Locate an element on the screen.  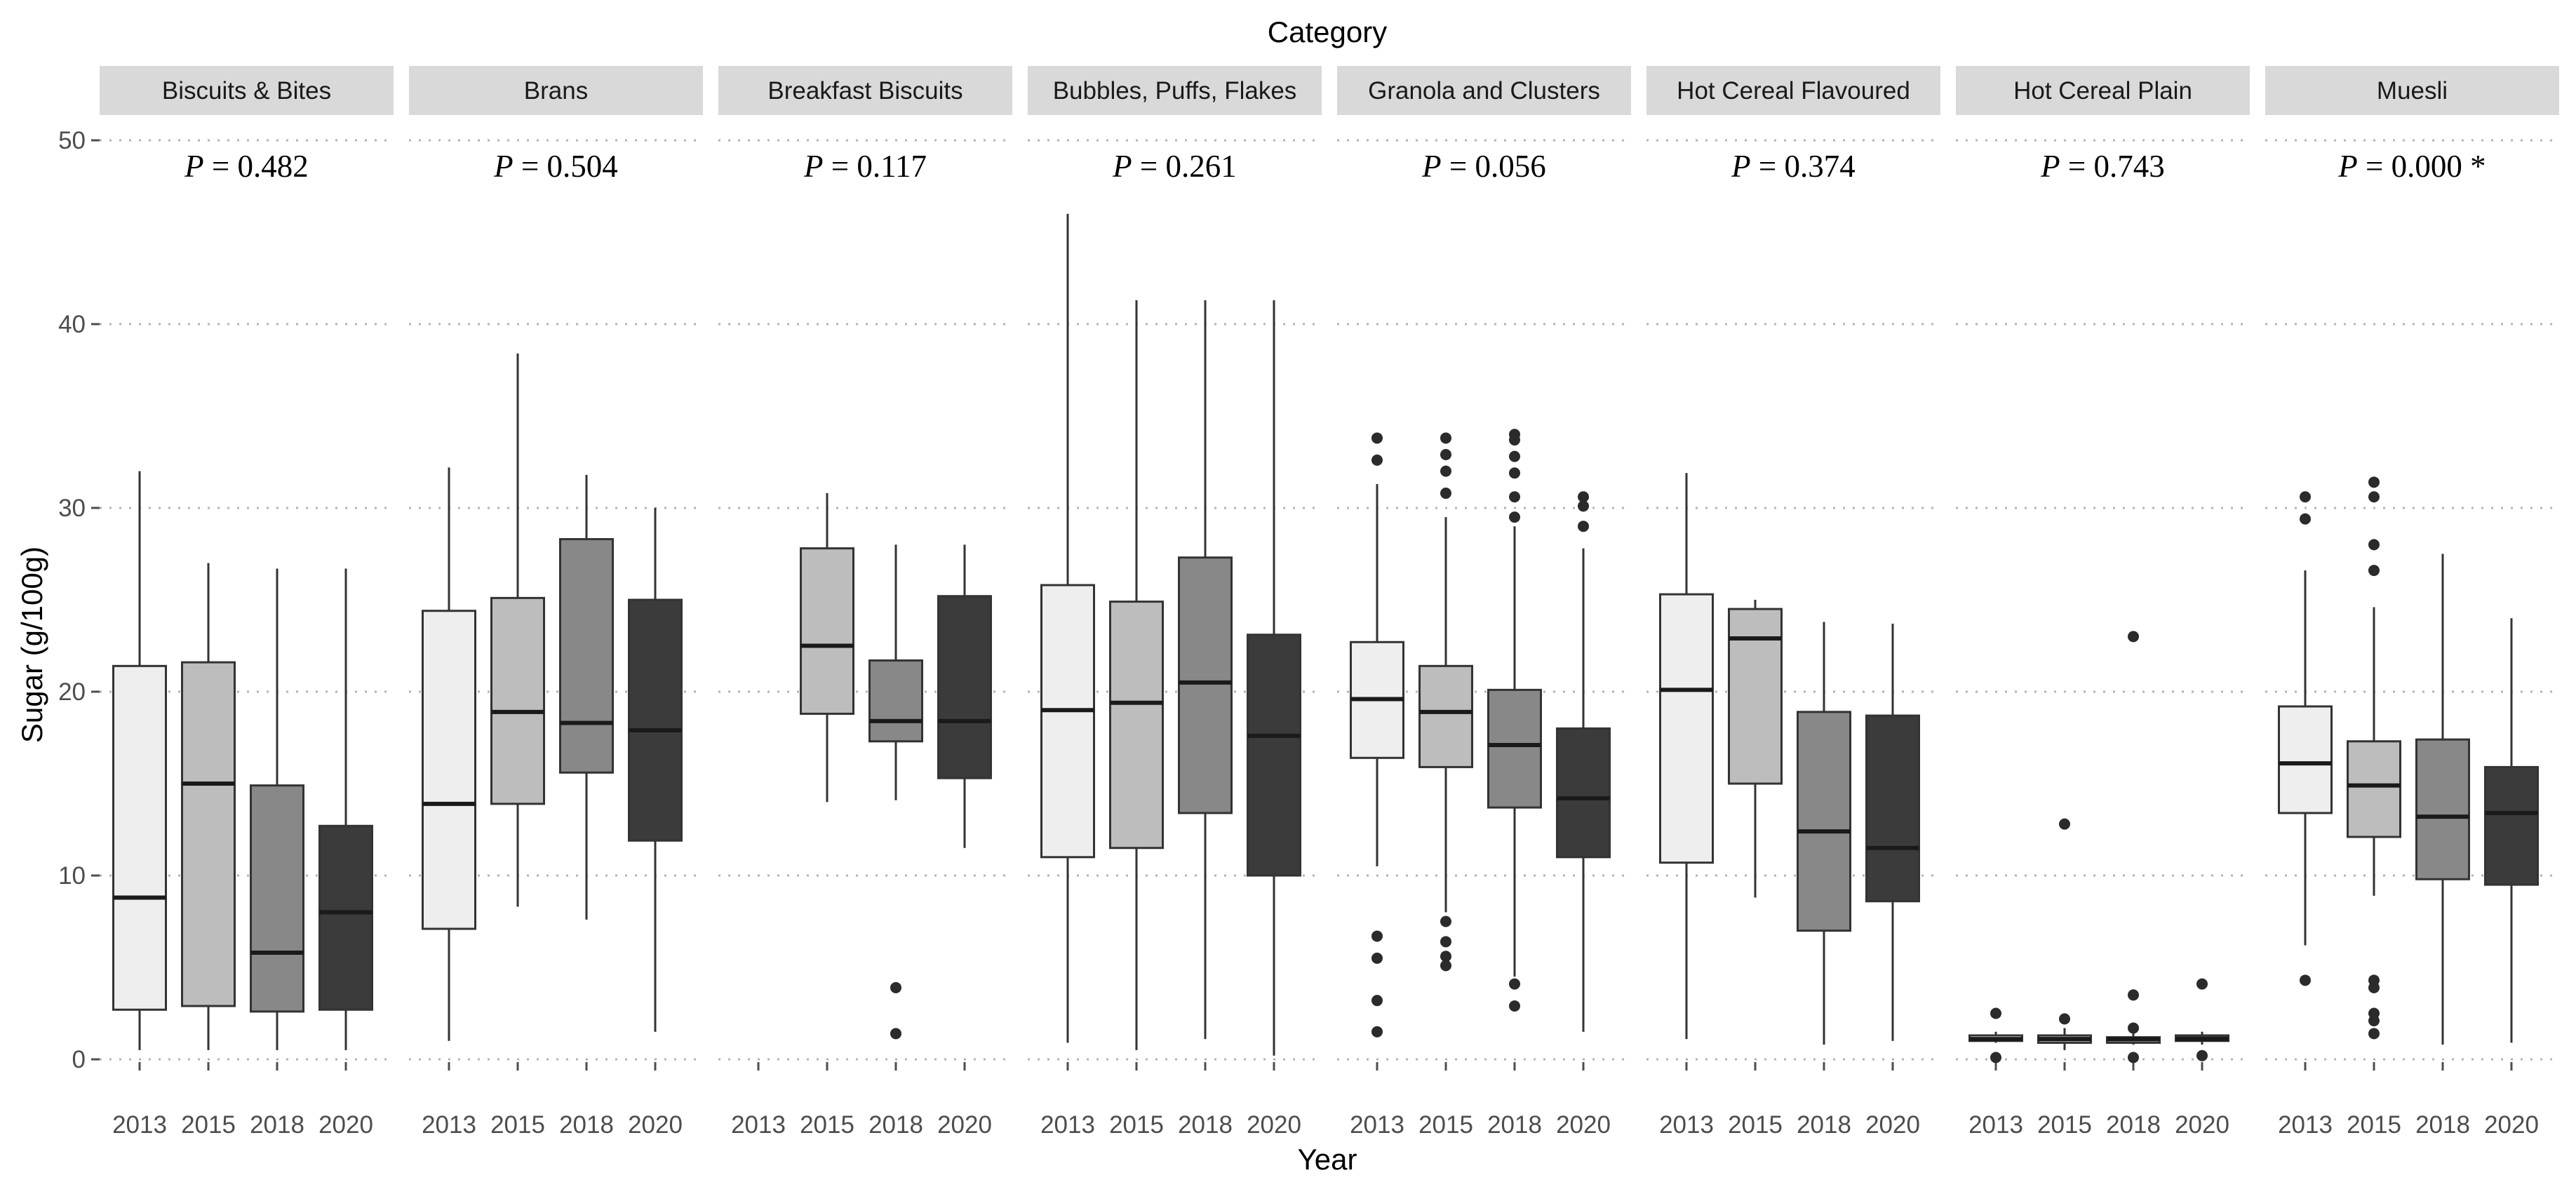
y-tick-label: 40 is located at coordinates (72, 324).